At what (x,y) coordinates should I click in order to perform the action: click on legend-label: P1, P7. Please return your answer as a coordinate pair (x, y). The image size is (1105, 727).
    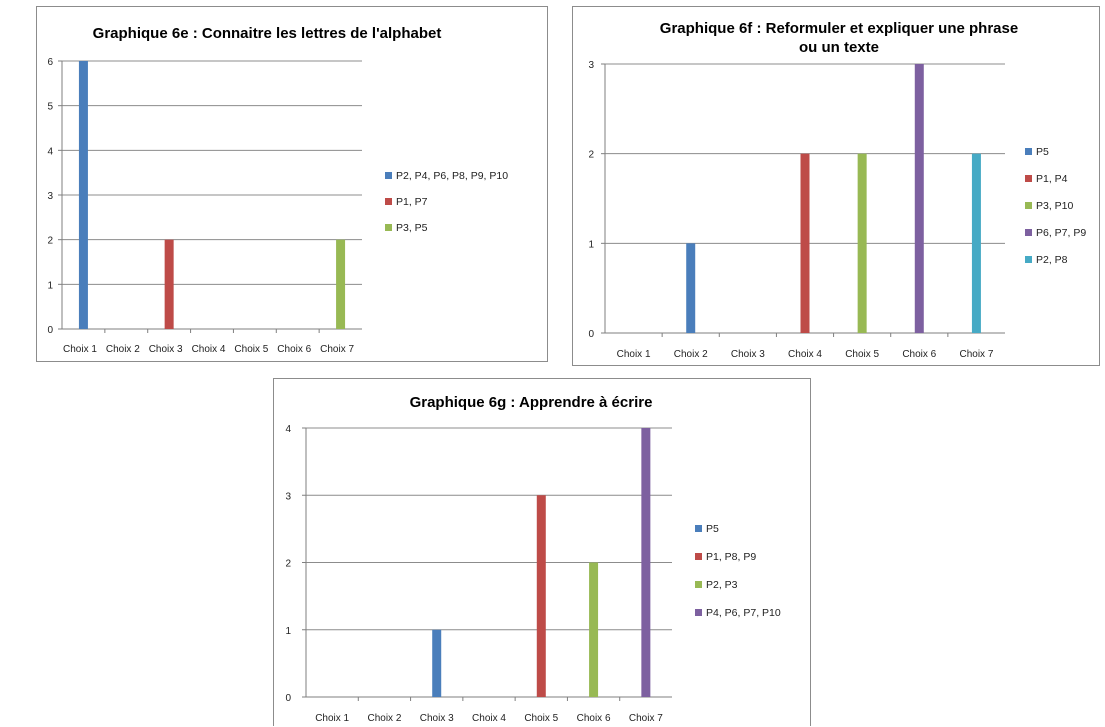
    Looking at the image, I should click on (412, 202).